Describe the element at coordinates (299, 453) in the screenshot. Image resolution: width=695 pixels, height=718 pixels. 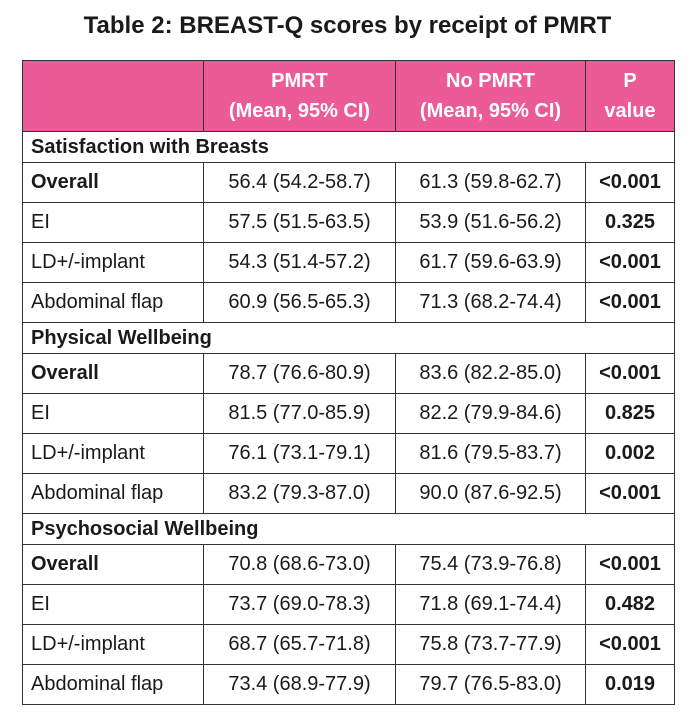
I see `mean-ci: 76.1 (73.1-79.1)` at that location.